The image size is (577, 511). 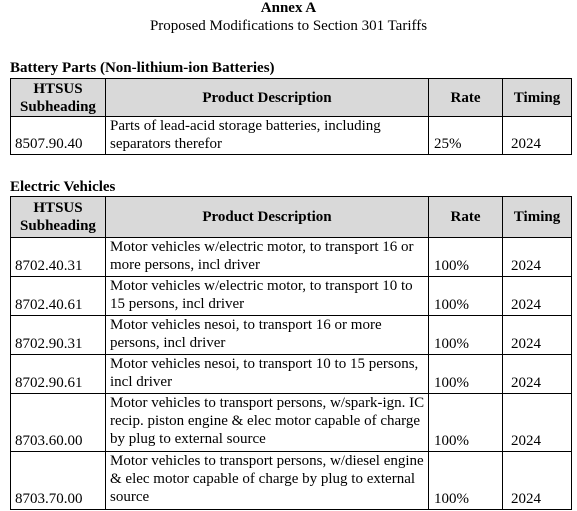 I want to click on ev-section-title: Electric Vehicles, so click(x=63, y=187).